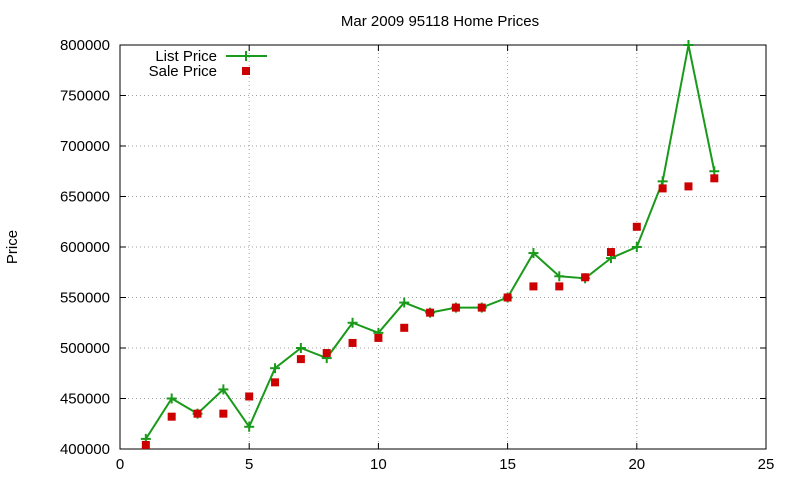 The image size is (800, 480). Describe the element at coordinates (766, 464) in the screenshot. I see `x-tick-label: 25` at that location.